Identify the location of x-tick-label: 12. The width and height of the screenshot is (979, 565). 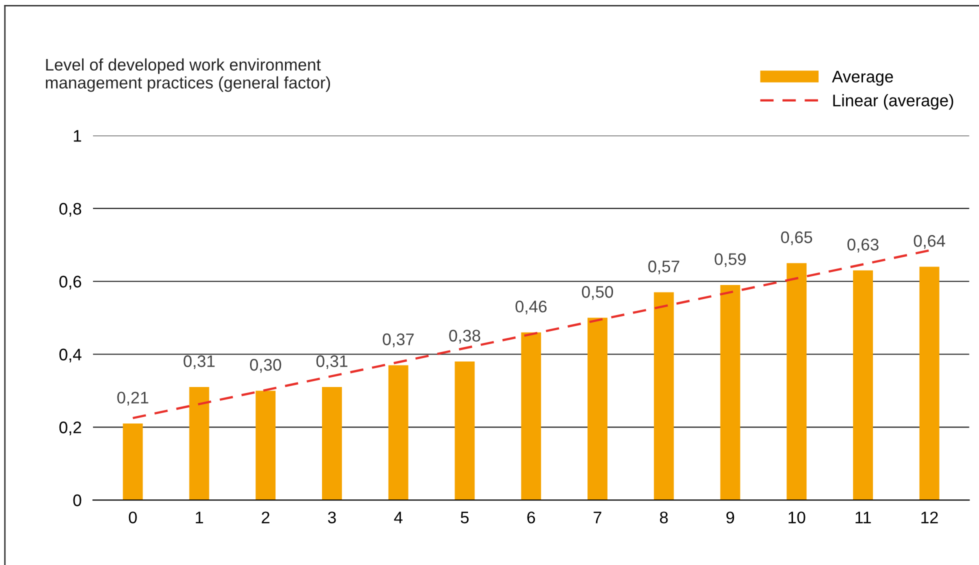
(929, 518).